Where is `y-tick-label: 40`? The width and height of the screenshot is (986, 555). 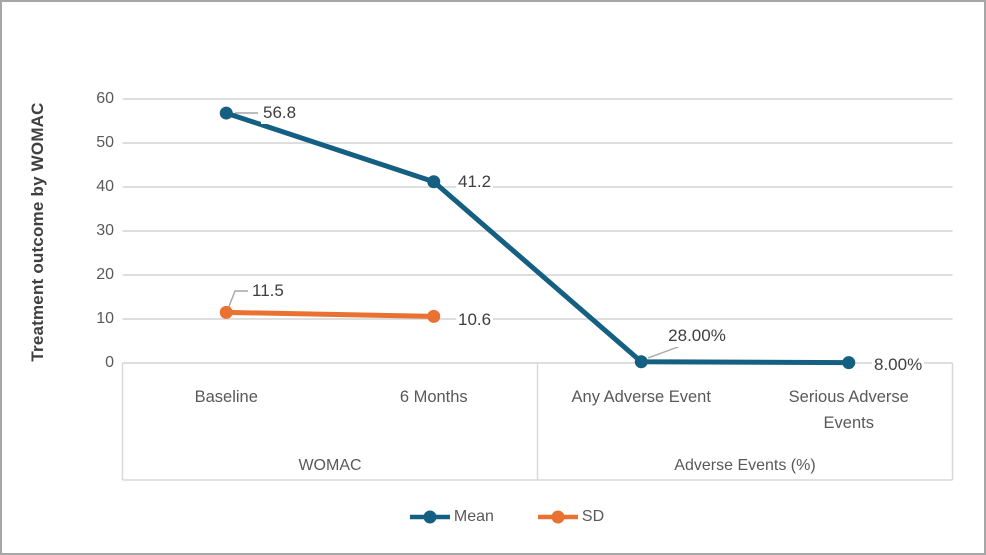 y-tick-label: 40 is located at coordinates (105, 186).